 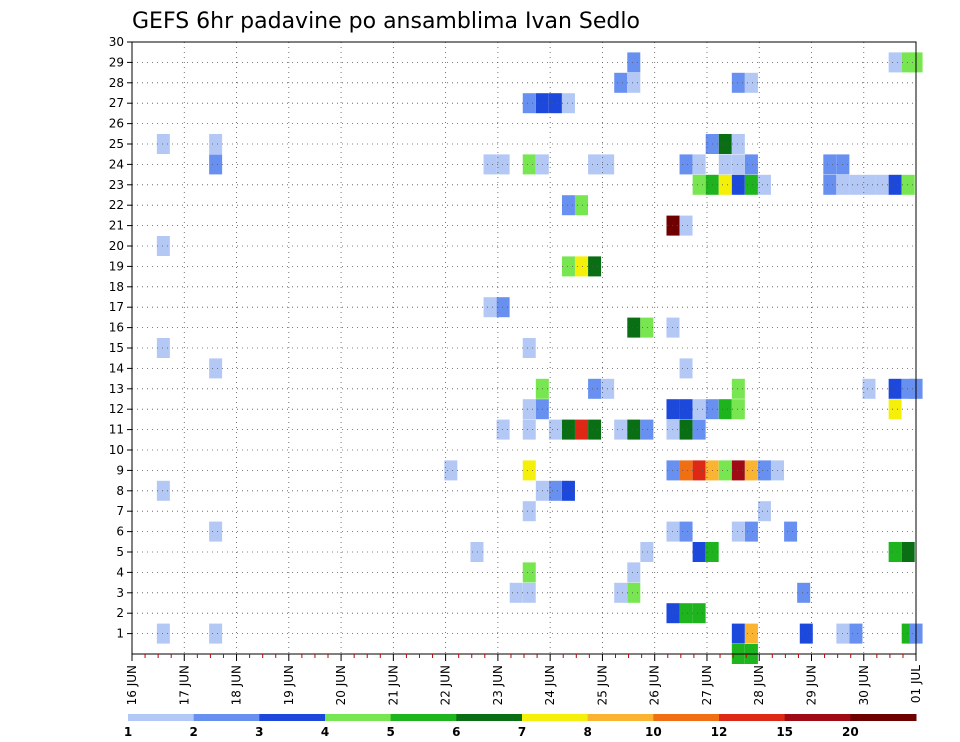 What do you see at coordinates (120, 470) in the screenshot?
I see `y-tick-label: 9` at bounding box center [120, 470].